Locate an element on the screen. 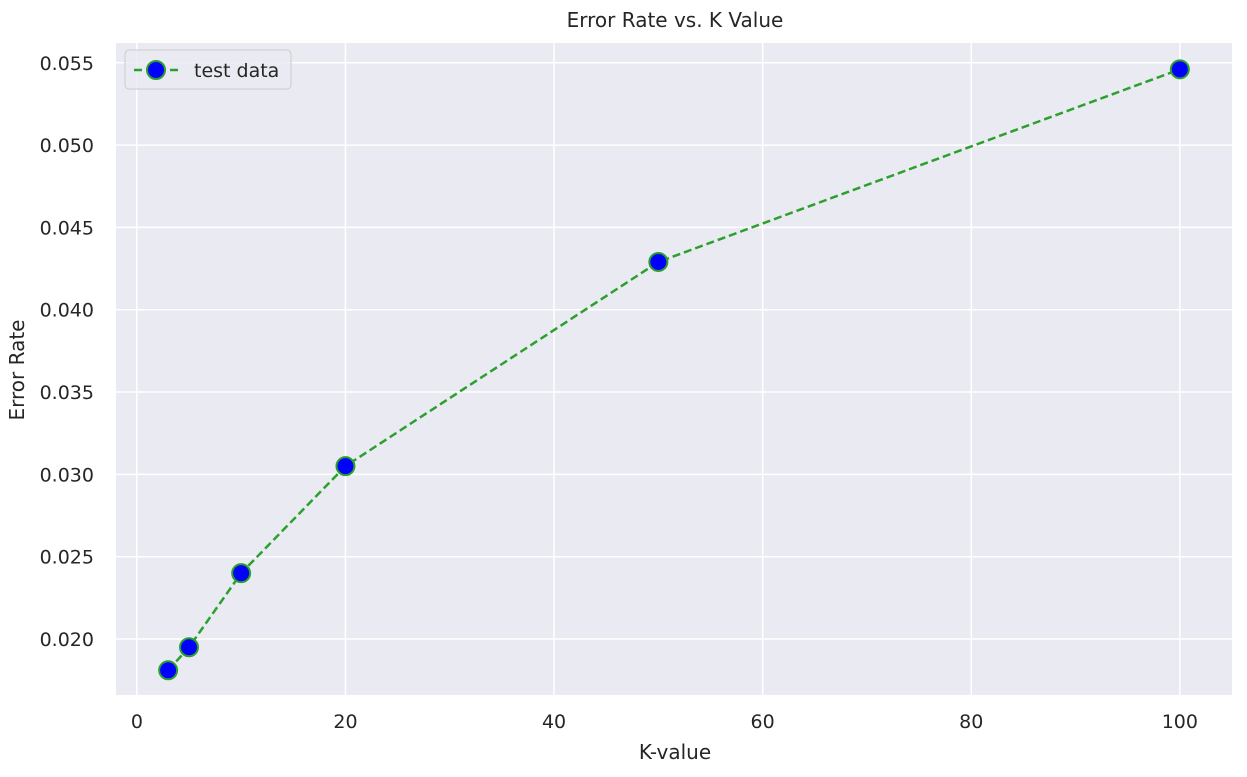 The height and width of the screenshot is (777, 1247). x-tick-labels: 0 20 40 60 80 100 is located at coordinates (664, 722).